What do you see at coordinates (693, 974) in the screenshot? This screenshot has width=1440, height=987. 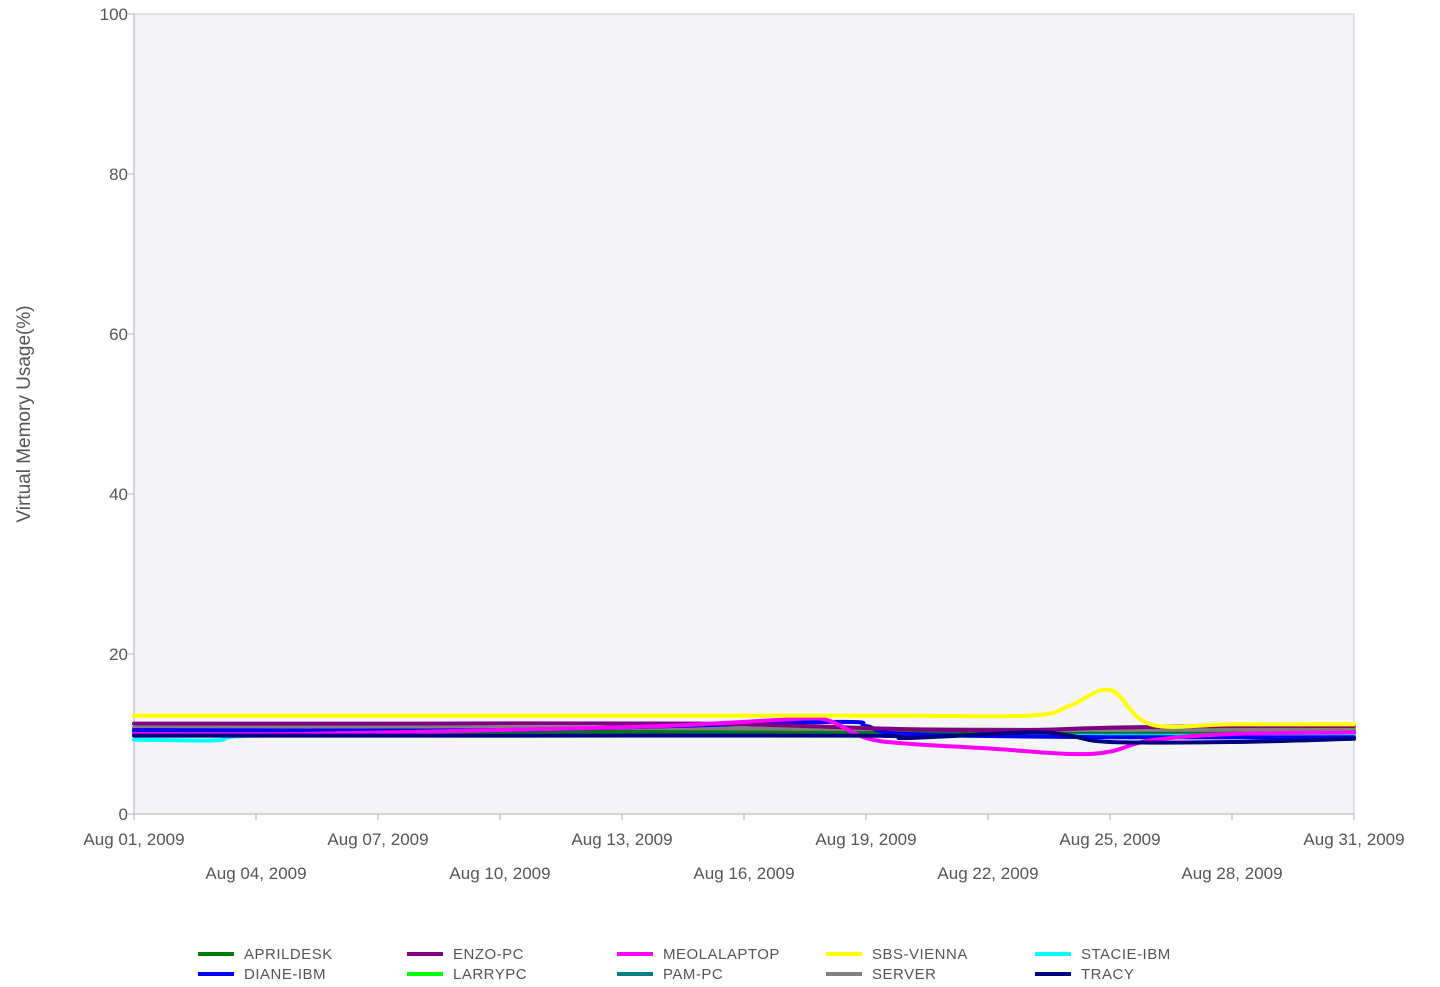 I see `legend-label: PAM-PC` at bounding box center [693, 974].